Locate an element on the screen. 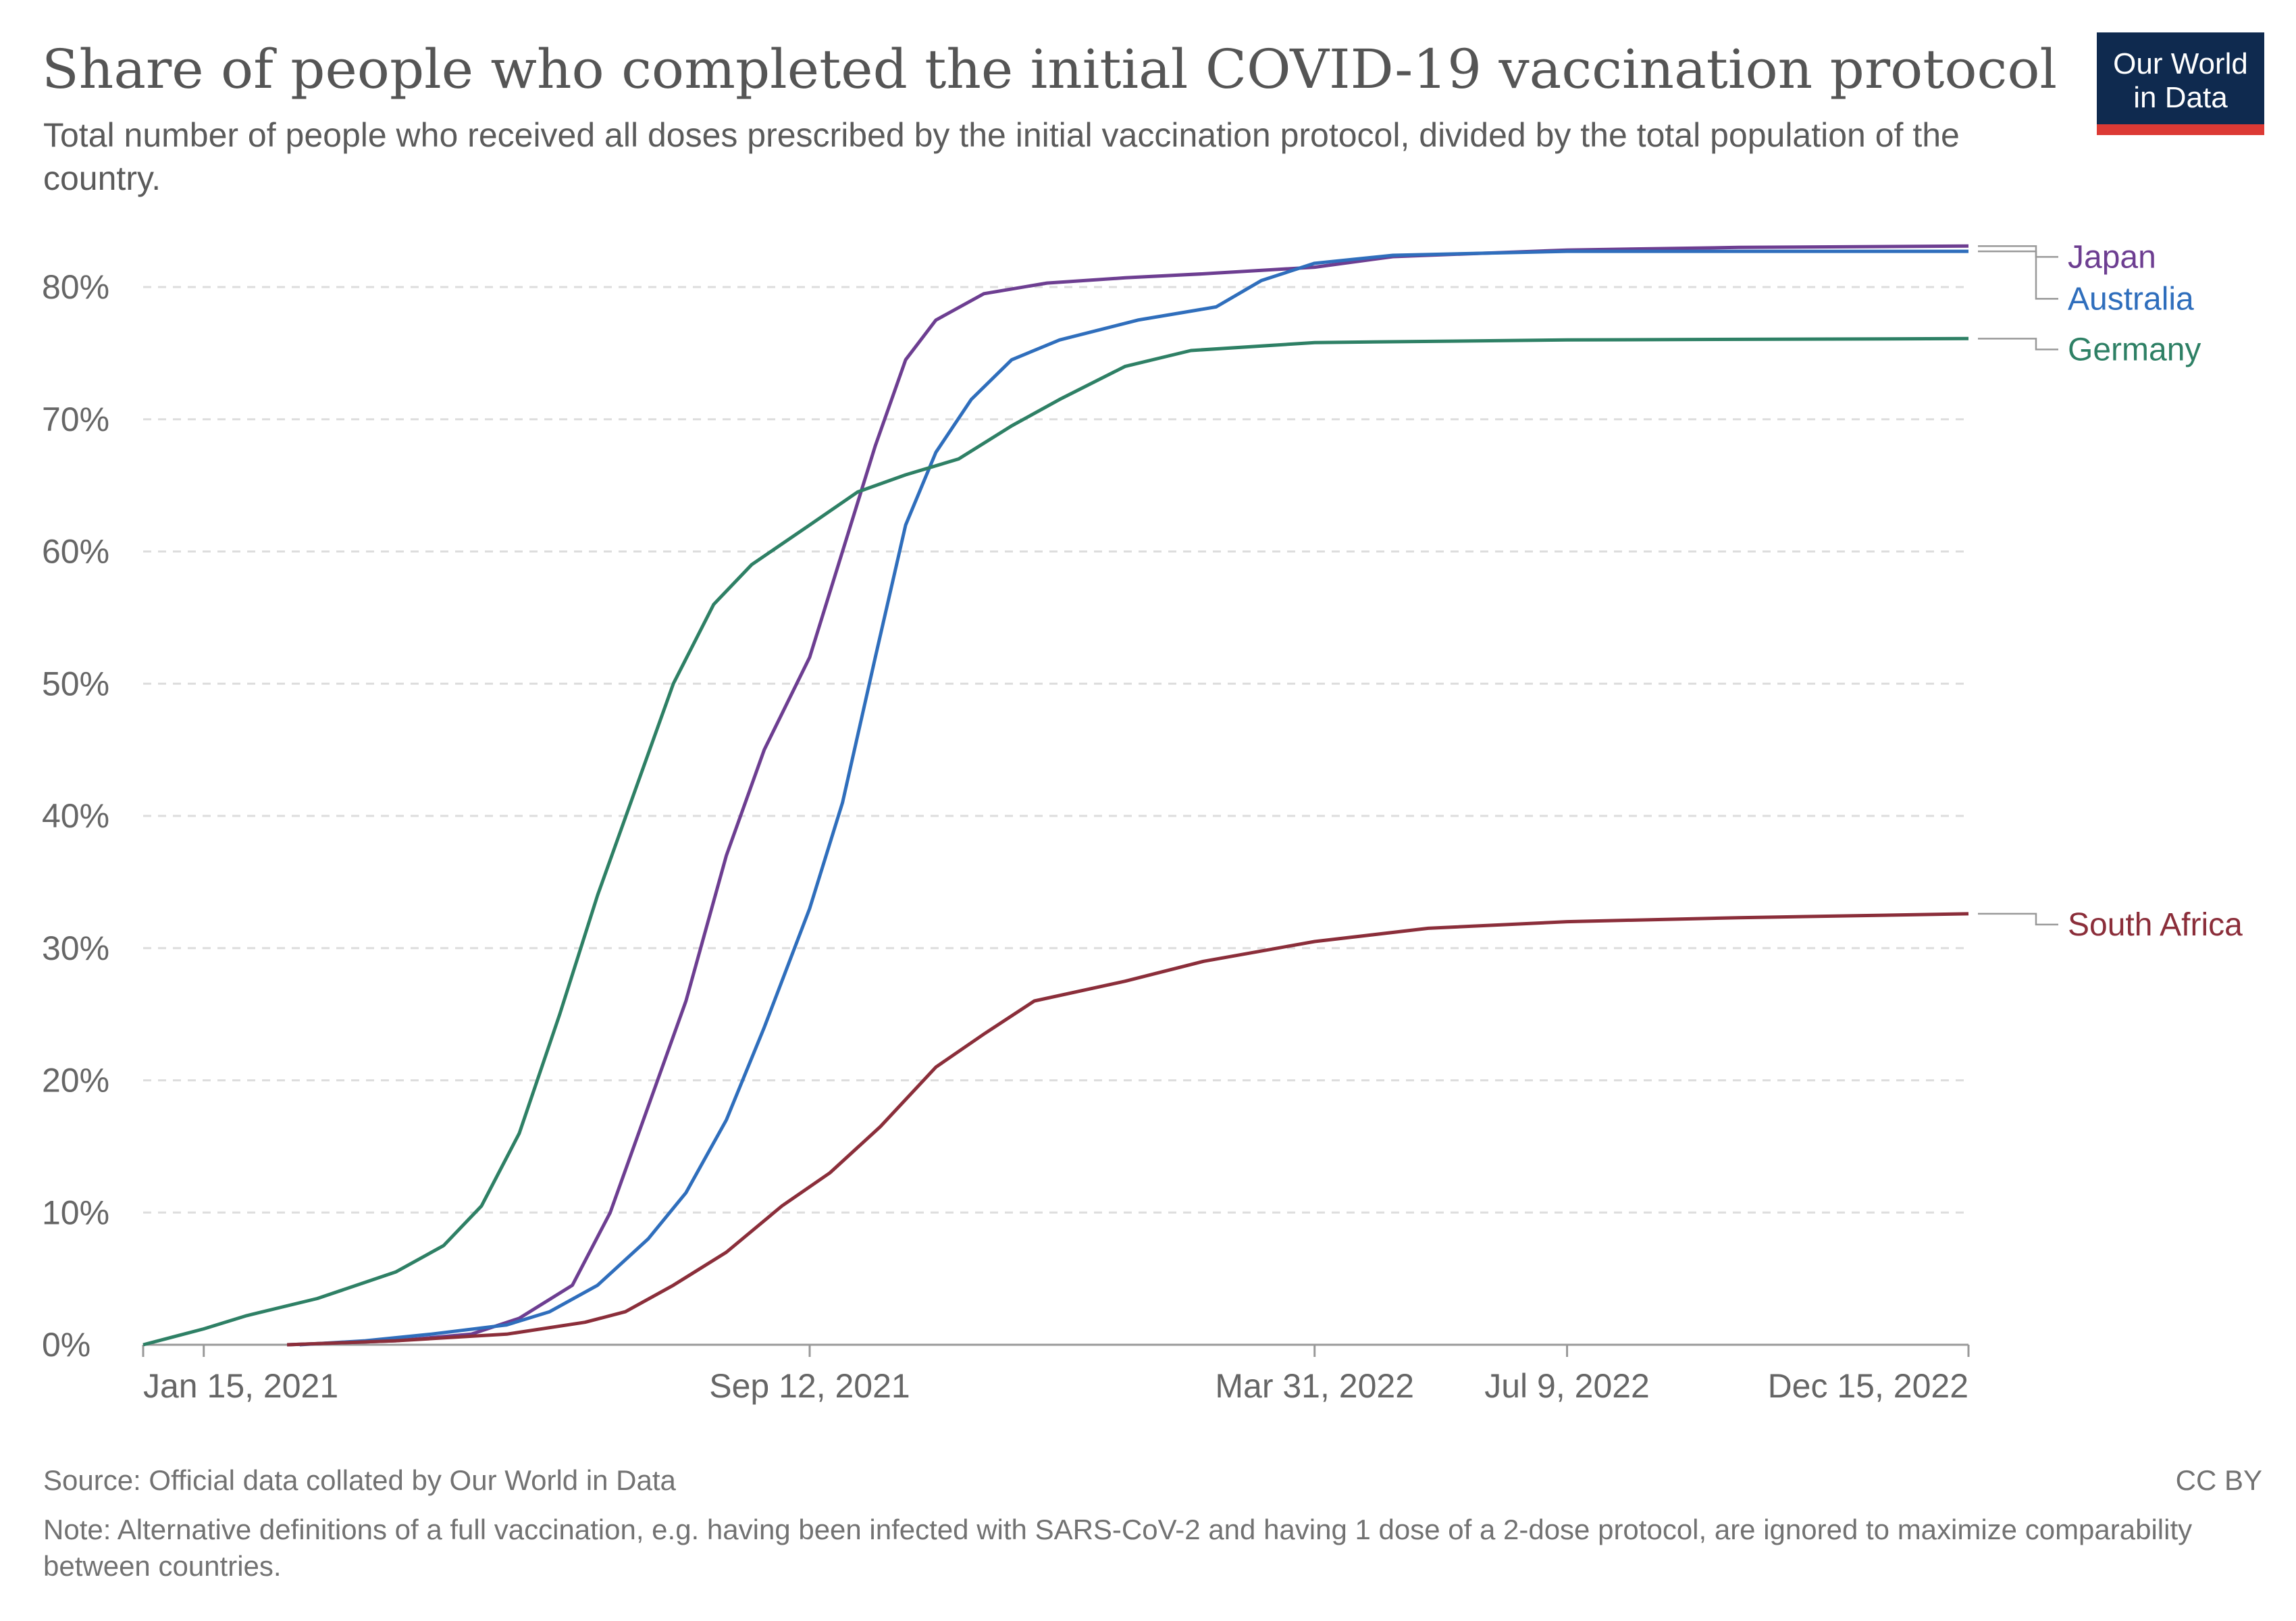 The image size is (2296, 1621). logo-line-2: in Data is located at coordinates (2180, 97).